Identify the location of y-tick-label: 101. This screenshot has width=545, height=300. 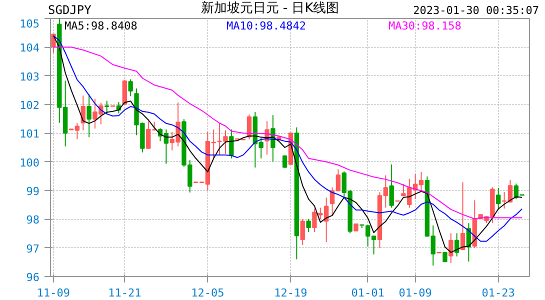
(30, 134).